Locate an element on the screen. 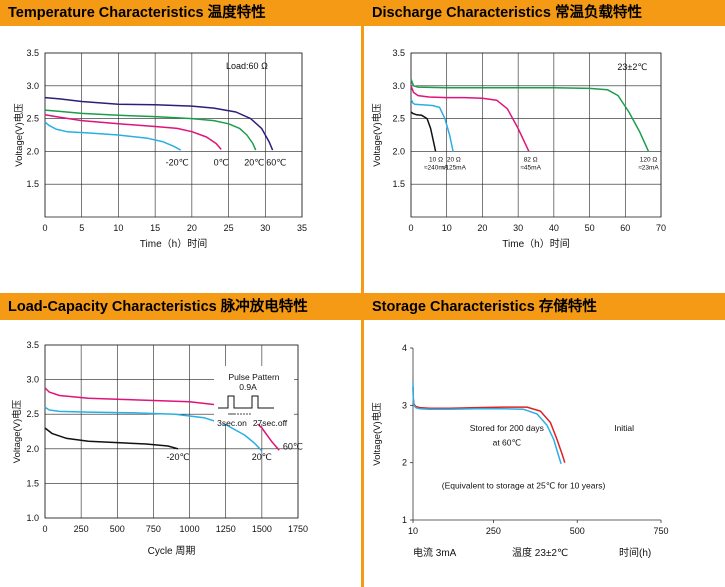  tick-label-x: 1000 is located at coordinates (190, 529).